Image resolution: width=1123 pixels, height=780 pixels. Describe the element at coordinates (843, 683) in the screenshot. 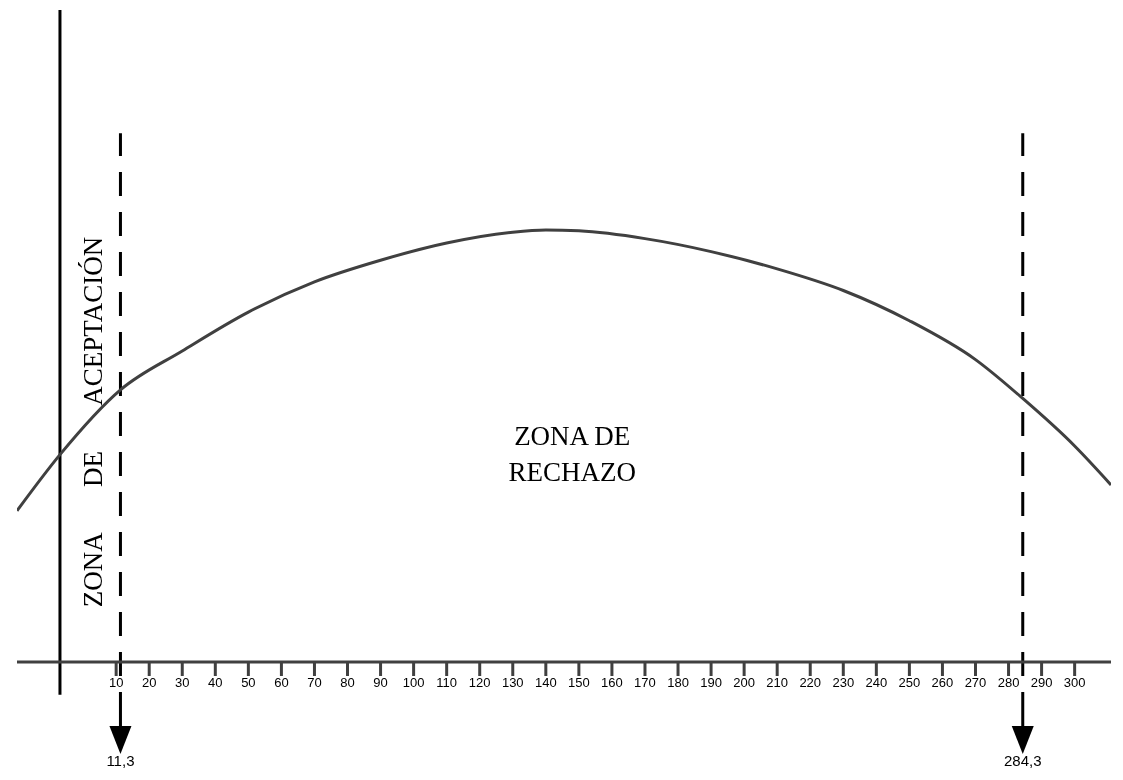

I see `x-tick-label: 230` at that location.